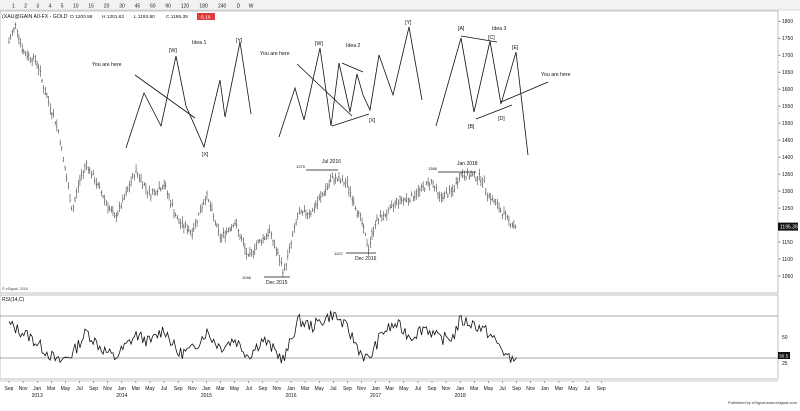 The width and height of the screenshot is (800, 411). What do you see at coordinates (251, 7) in the screenshot?
I see `interval-button-W: W` at bounding box center [251, 7].